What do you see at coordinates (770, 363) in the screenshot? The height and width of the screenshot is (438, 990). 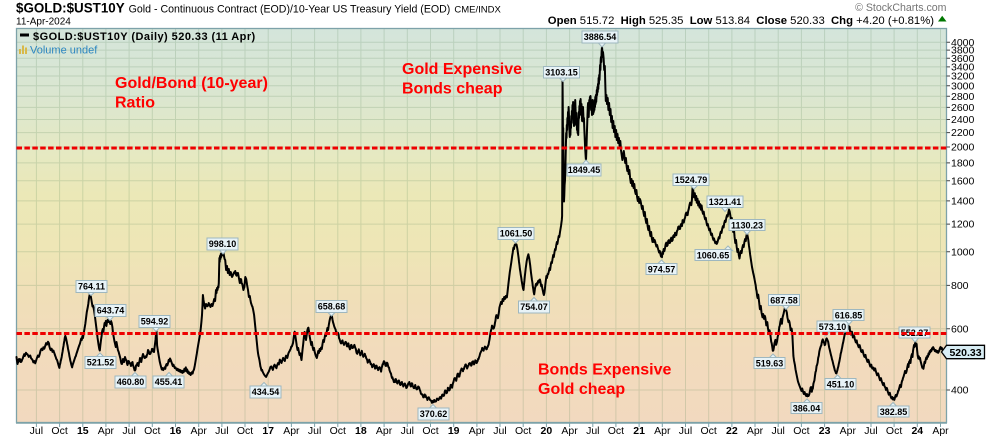 I see `svg-text: 519.63` at bounding box center [770, 363].